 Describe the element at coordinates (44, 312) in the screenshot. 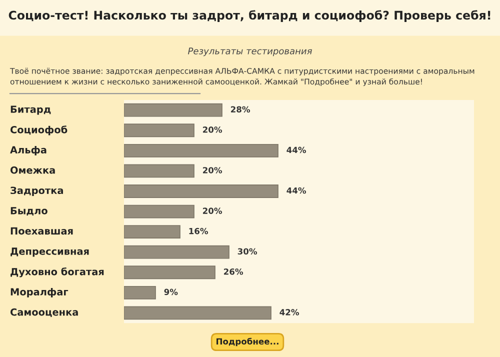

I see `y-tick-label: Самооценка` at that location.